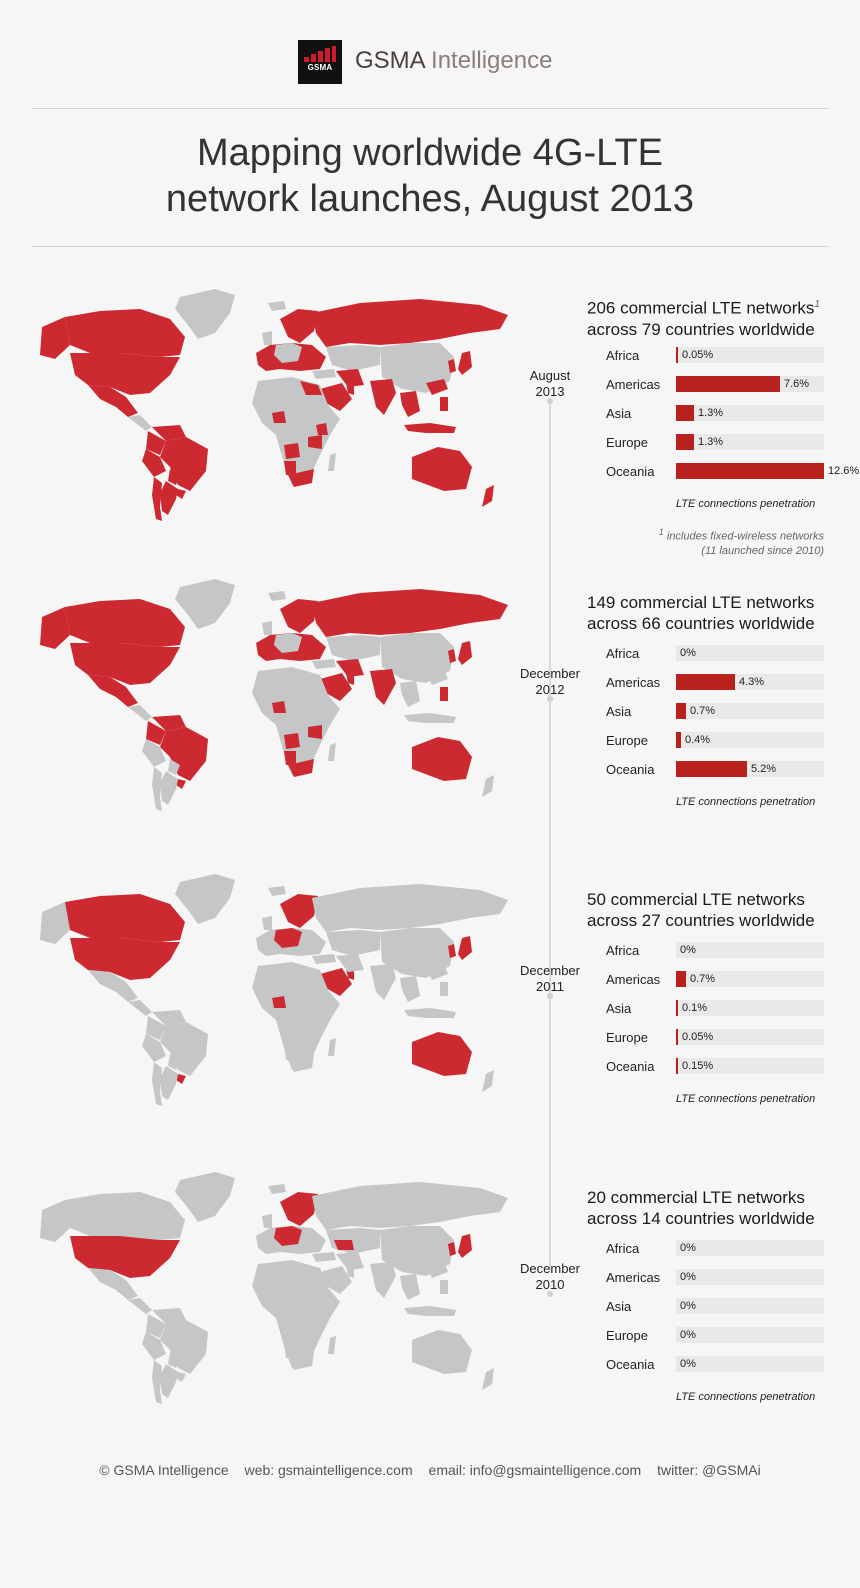 The width and height of the screenshot is (860, 1588). I want to click on map-region-china_se, so click(437, 1270).